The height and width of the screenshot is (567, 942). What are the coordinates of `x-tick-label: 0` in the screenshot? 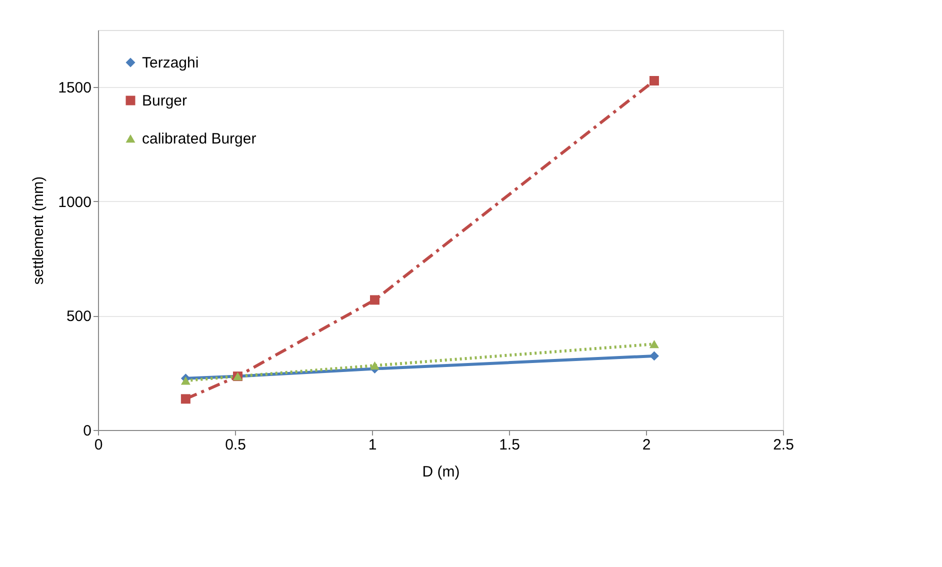 It's located at (98, 445).